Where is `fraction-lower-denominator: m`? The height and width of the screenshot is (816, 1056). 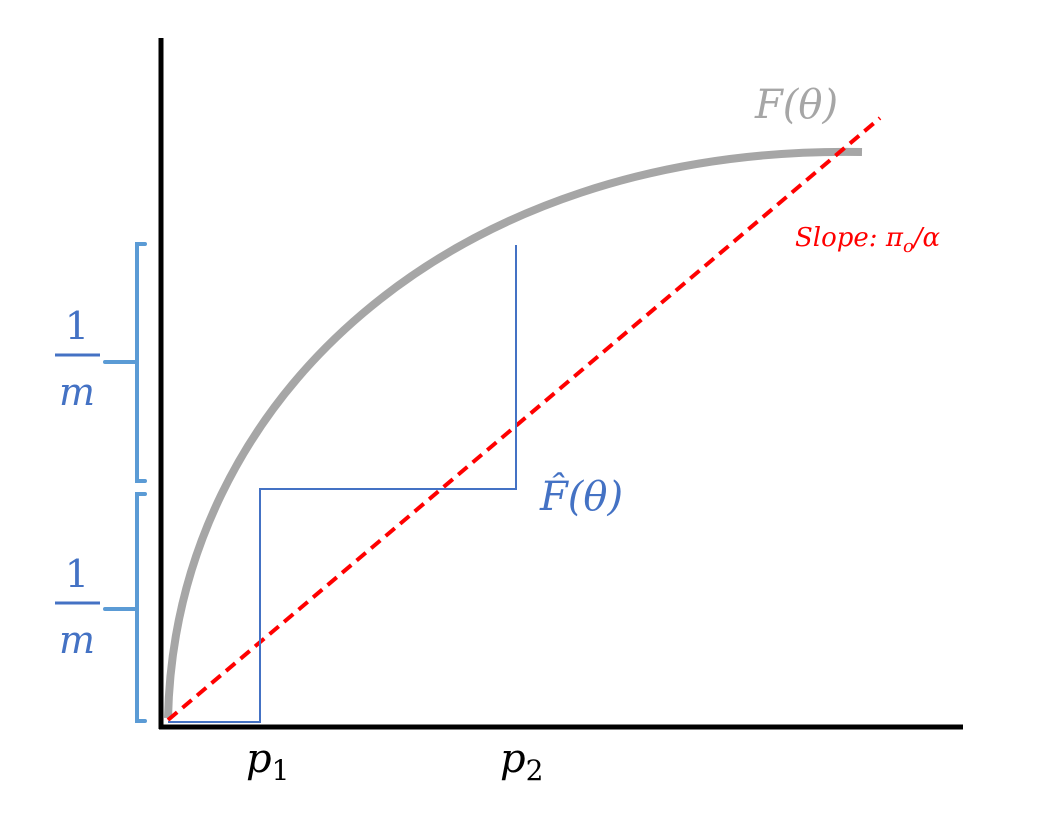
fraction-lower-denominator: m is located at coordinates (77, 640).